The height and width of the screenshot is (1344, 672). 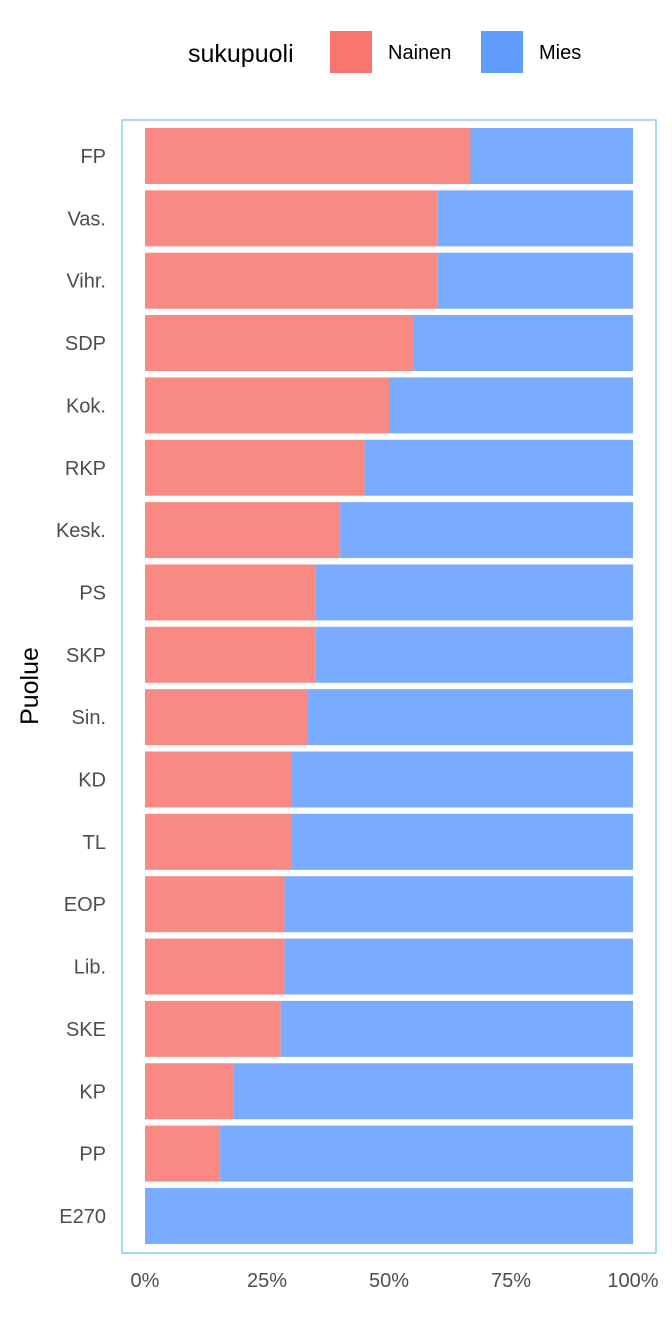 I want to click on legend: sukupuoli Nainen Mies, so click(x=336, y=50).